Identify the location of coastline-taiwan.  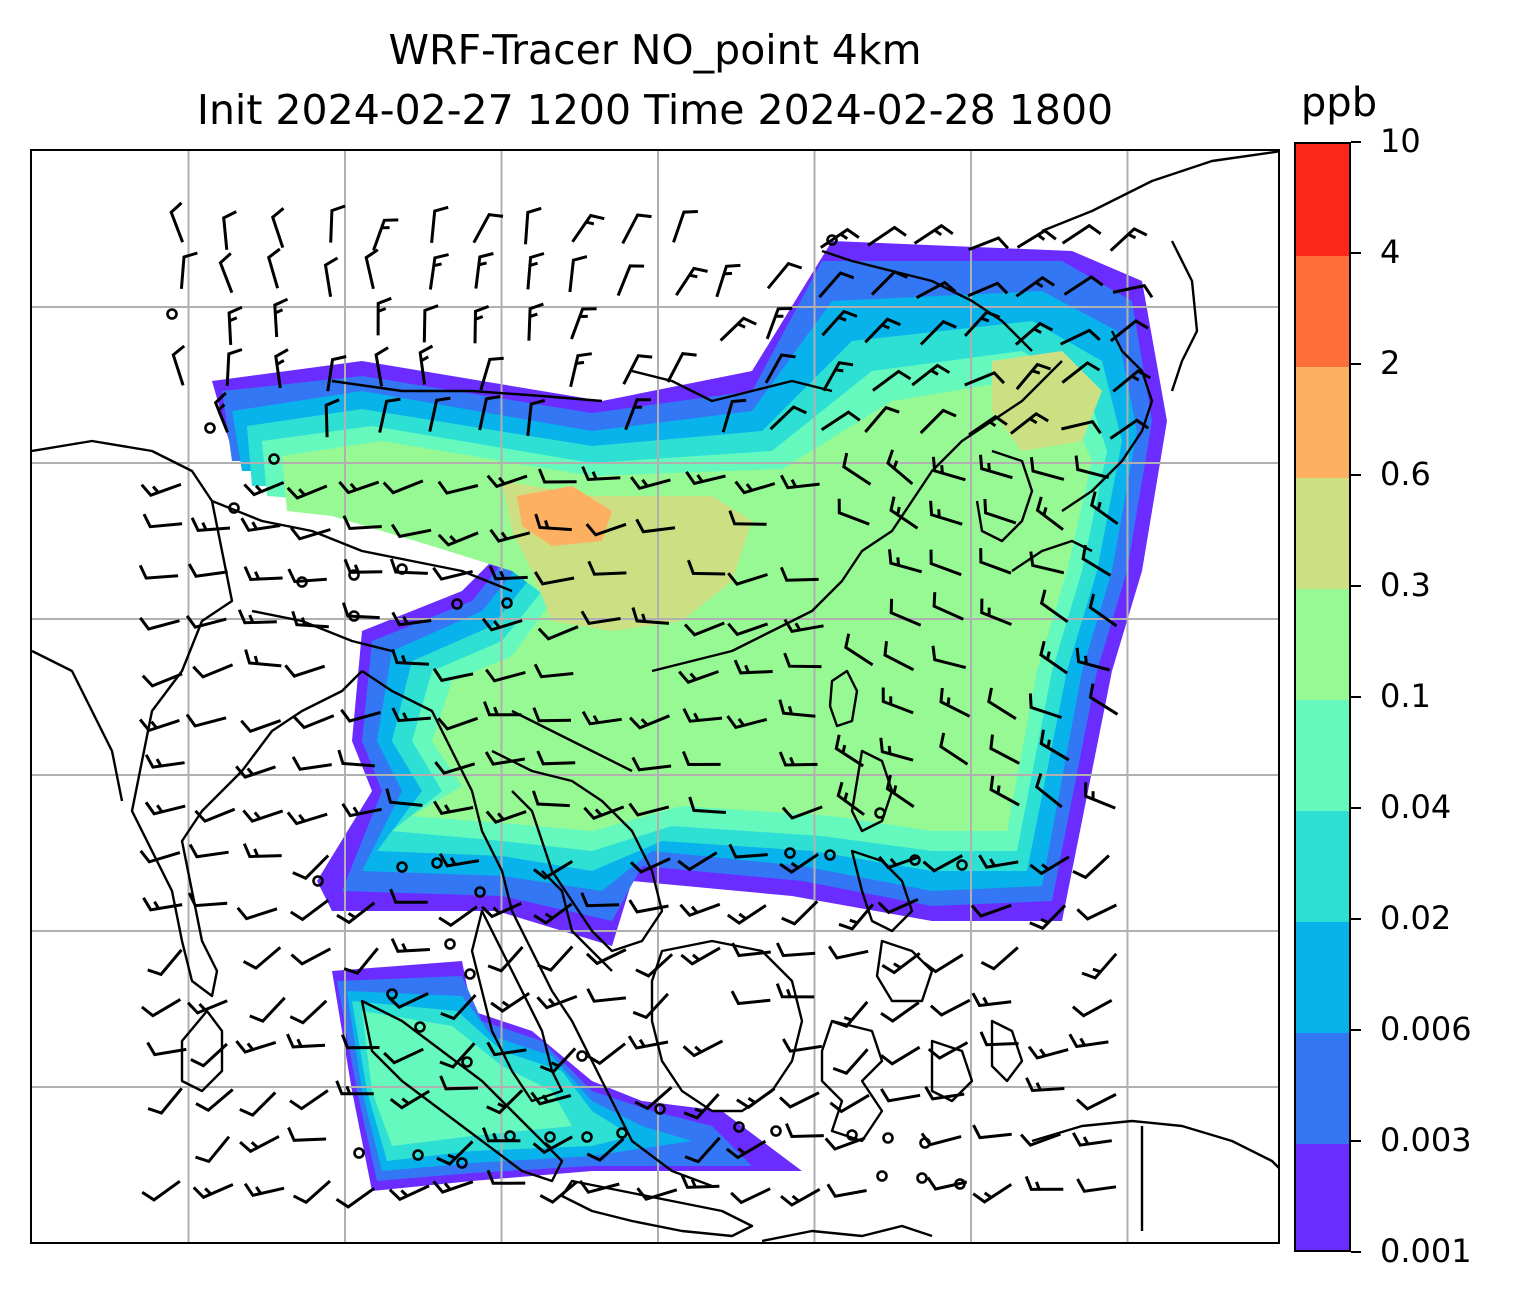
(843, 698).